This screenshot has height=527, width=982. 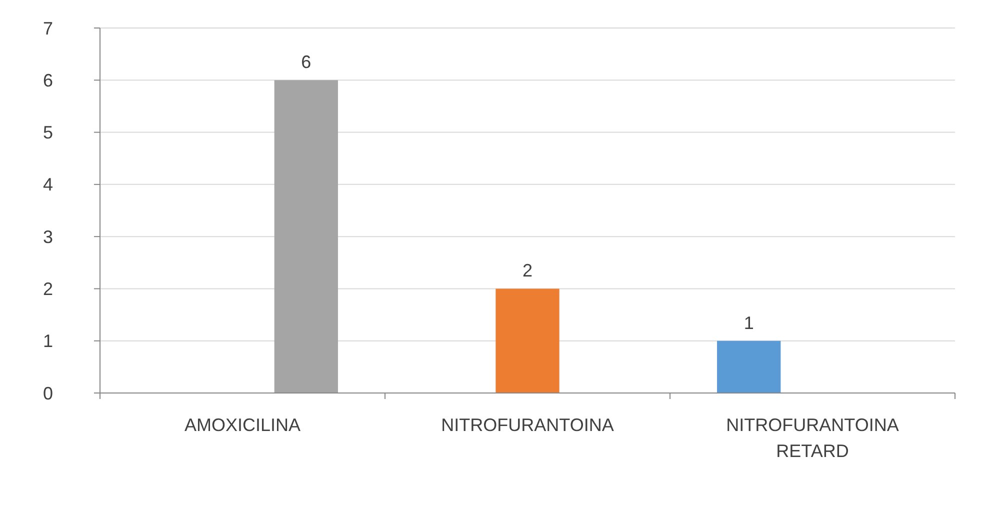 I want to click on y-tick-label: 4, so click(x=48, y=184).